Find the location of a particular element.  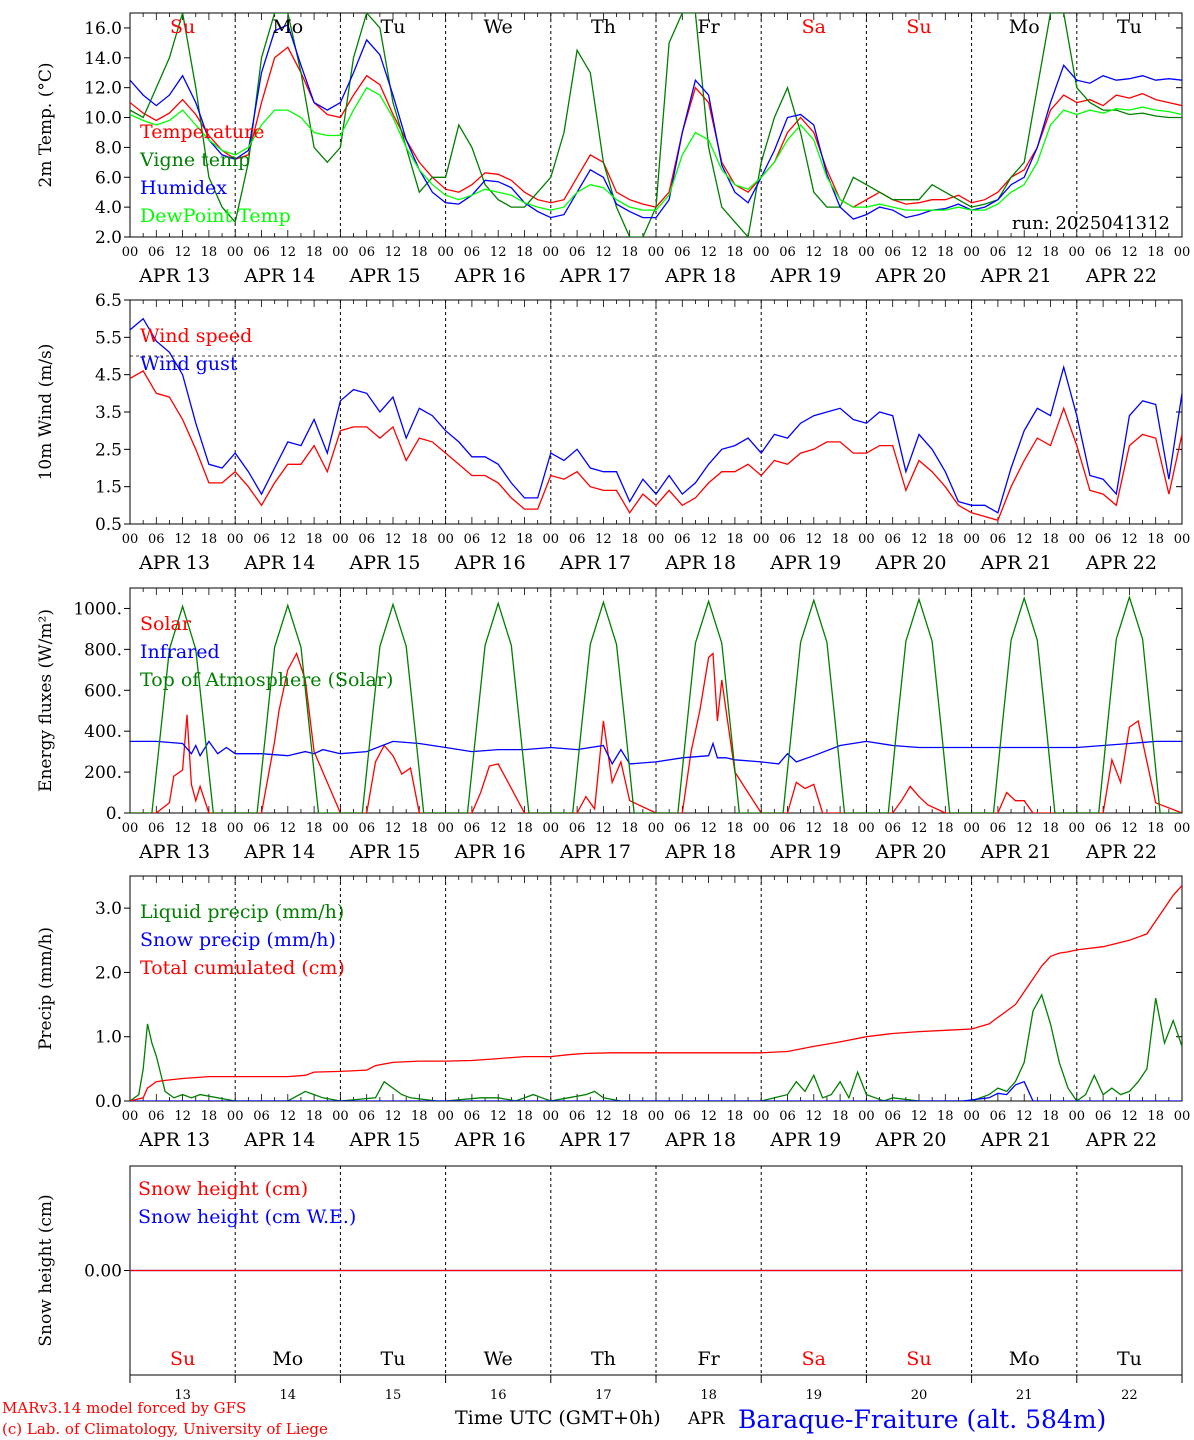

y-tick-label: 3.0 is located at coordinates (108, 909).